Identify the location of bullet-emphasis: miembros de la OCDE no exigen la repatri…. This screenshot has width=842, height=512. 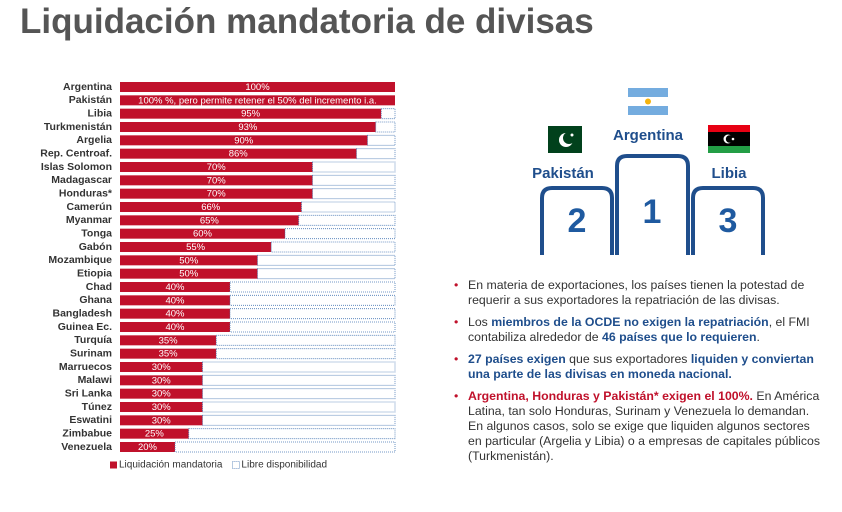
(630, 322).